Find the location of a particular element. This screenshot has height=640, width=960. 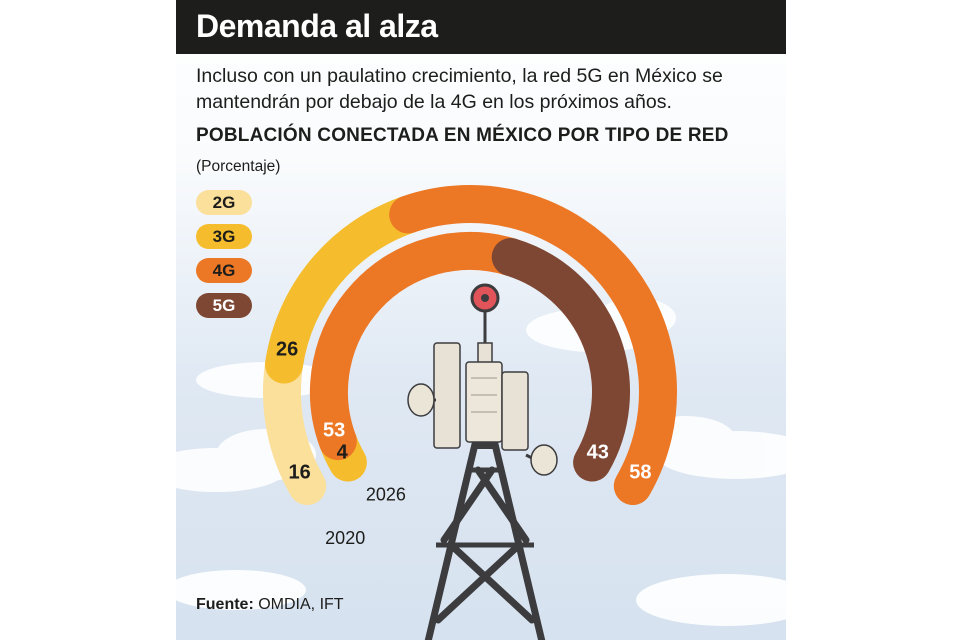

legend-item-2g: 2G is located at coordinates (224, 202).